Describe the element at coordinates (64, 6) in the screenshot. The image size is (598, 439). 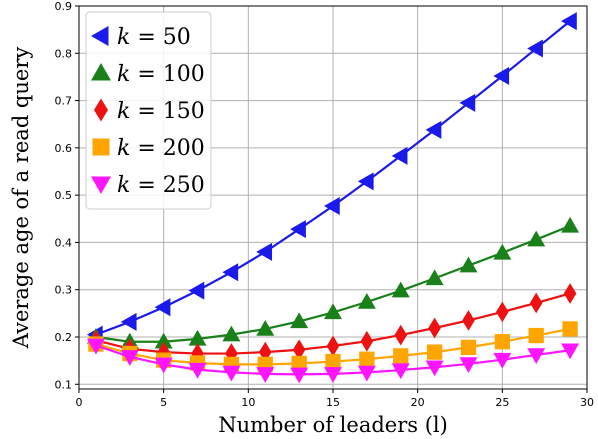
I see `y-tick-label: 0.9` at that location.